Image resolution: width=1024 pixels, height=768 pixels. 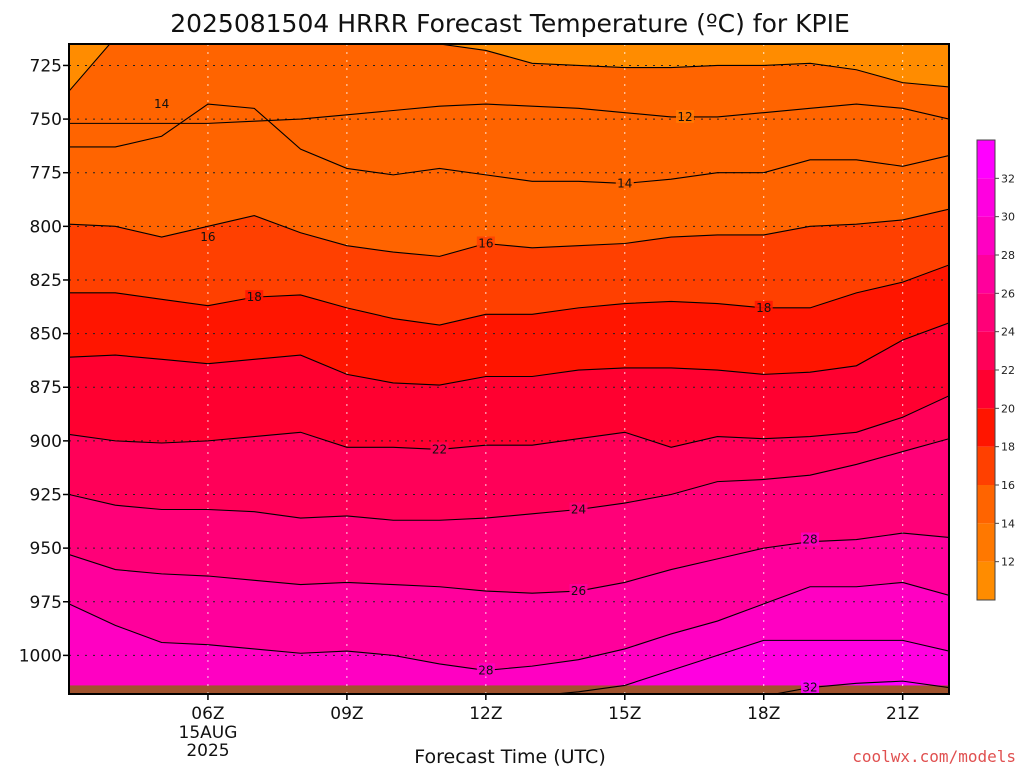 I want to click on colorbar-tick-label-22: 22, so click(x=1008, y=370).